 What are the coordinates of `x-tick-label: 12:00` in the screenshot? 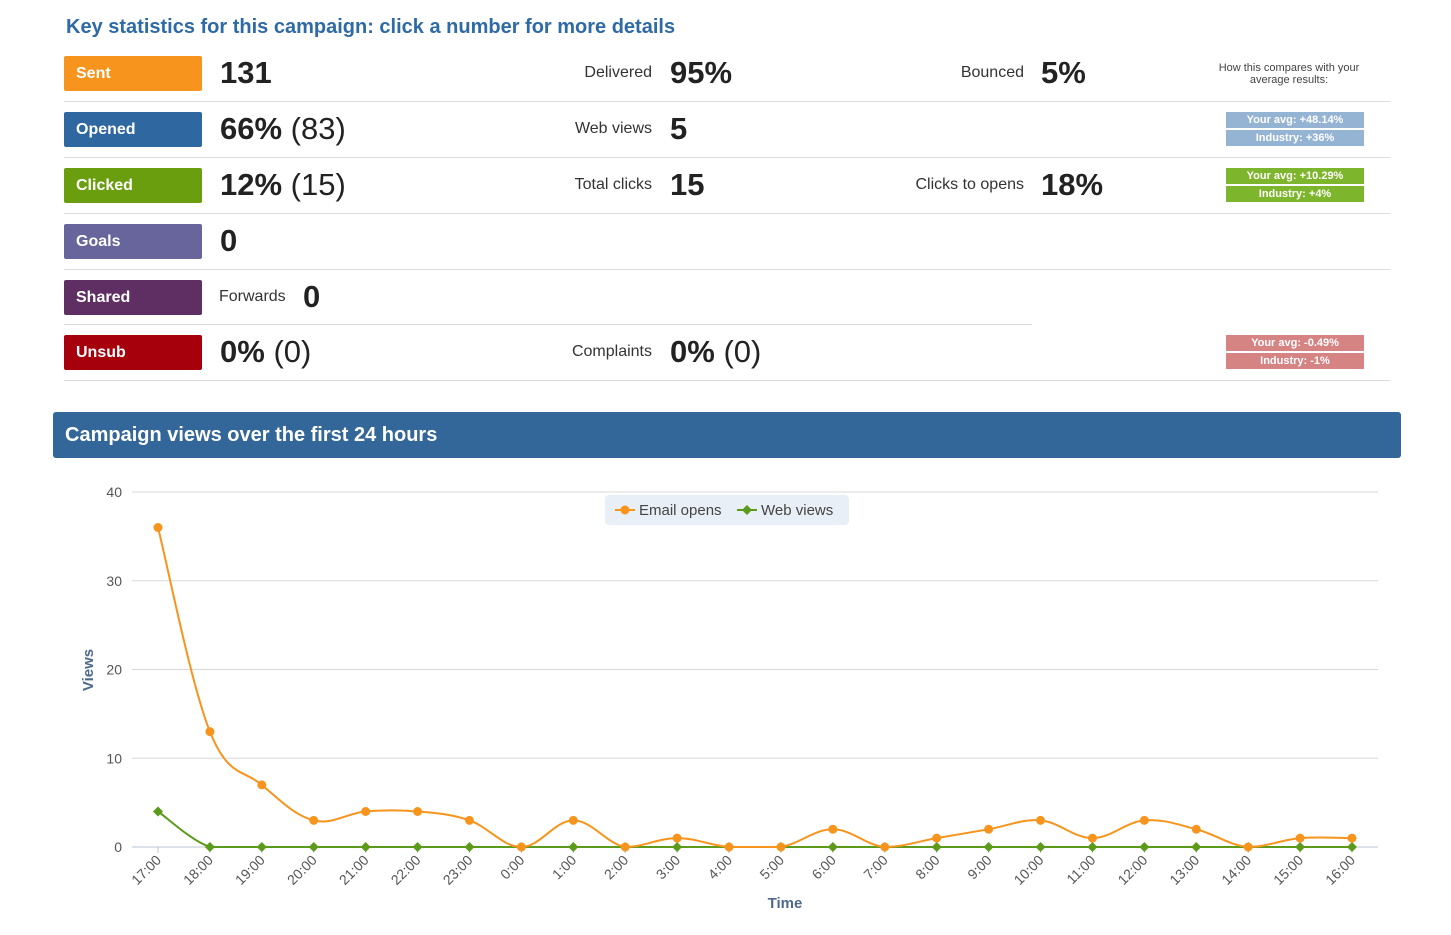 It's located at (1132, 870).